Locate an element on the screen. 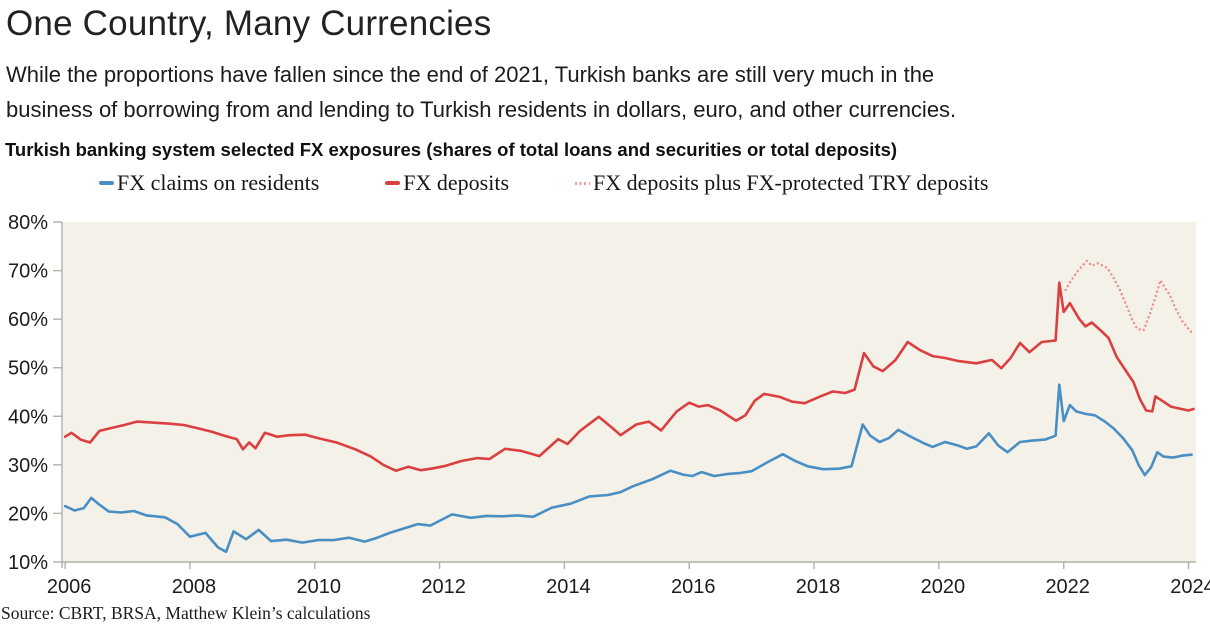 The width and height of the screenshot is (1210, 631). svg-text: 2008 is located at coordinates (194, 587).